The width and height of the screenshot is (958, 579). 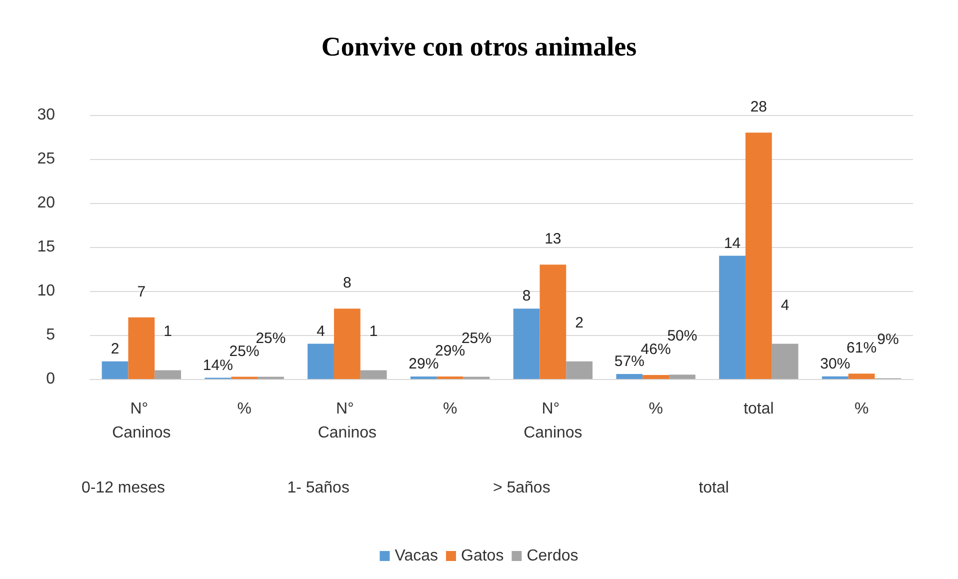 I want to click on text: 0-12 meses, so click(x=123, y=488).